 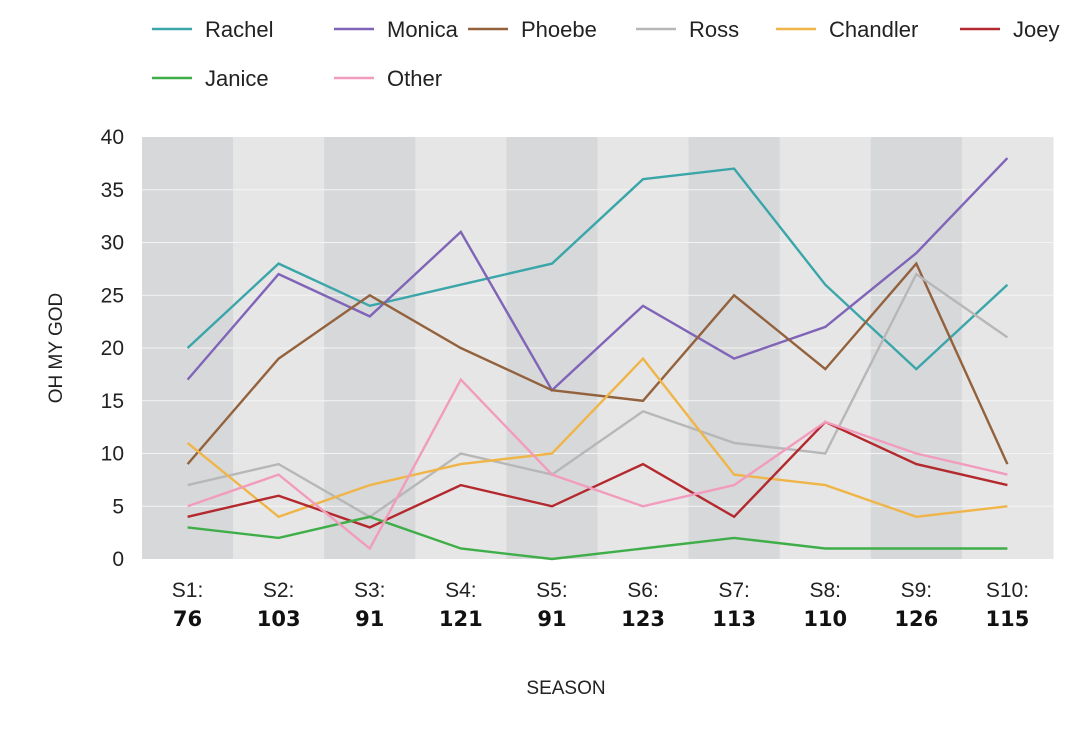 What do you see at coordinates (370, 590) in the screenshot?
I see `x-tick-label: S3:` at bounding box center [370, 590].